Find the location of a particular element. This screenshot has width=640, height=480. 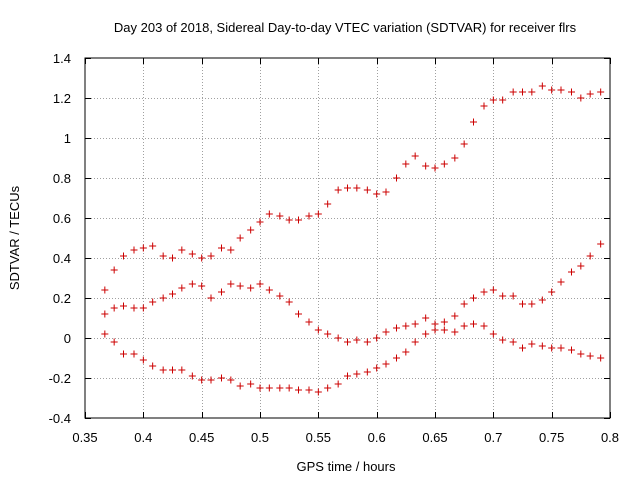

y-tick-label: 0 is located at coordinates (67, 338).